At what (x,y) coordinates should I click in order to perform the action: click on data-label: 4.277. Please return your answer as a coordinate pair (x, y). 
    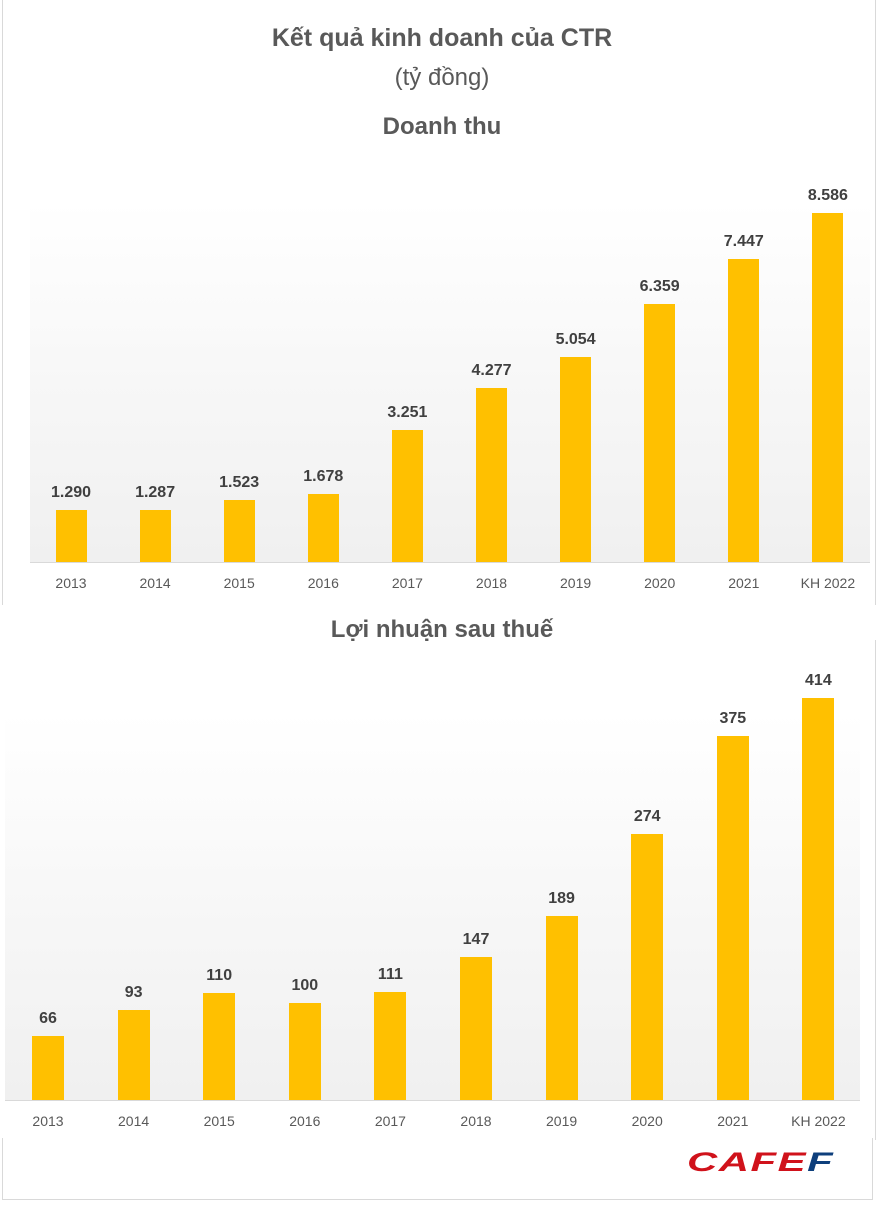
    Looking at the image, I should click on (491, 371).